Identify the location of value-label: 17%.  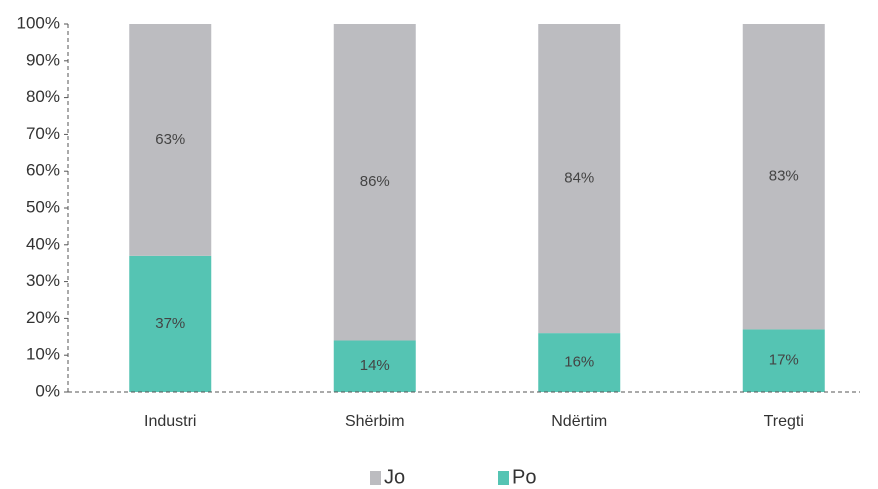
(784, 360).